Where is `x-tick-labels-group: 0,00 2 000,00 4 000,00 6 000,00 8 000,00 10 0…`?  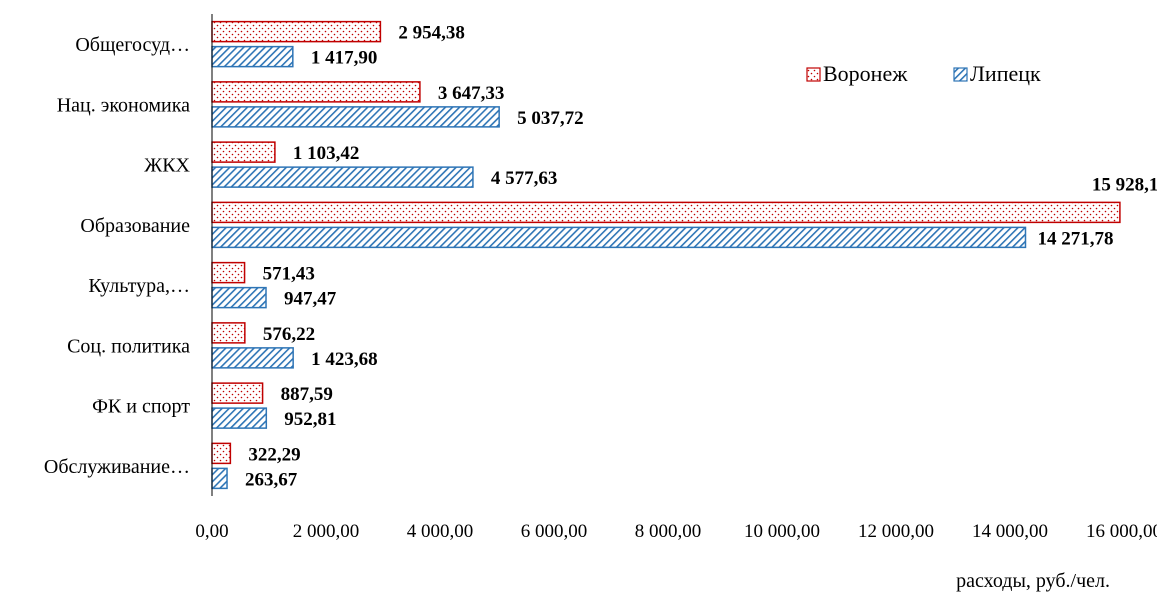
x-tick-labels-group: 0,00 2 000,00 4 000,00 6 000,00 8 000,00 10 0… is located at coordinates (676, 531).